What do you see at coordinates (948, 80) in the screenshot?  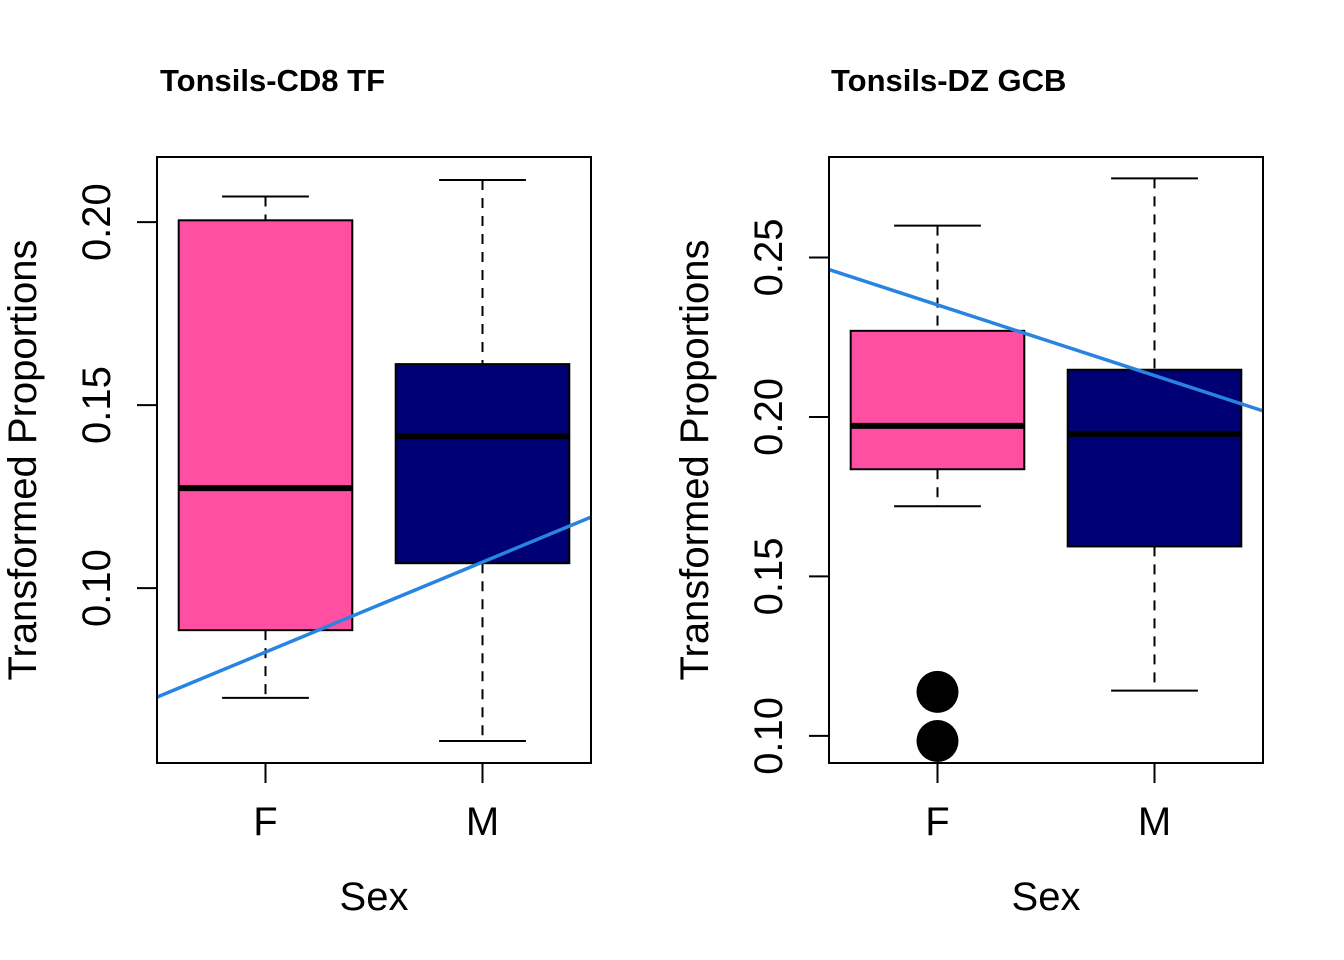 I see `chart-title: Tonsils-DZ GCB` at bounding box center [948, 80].